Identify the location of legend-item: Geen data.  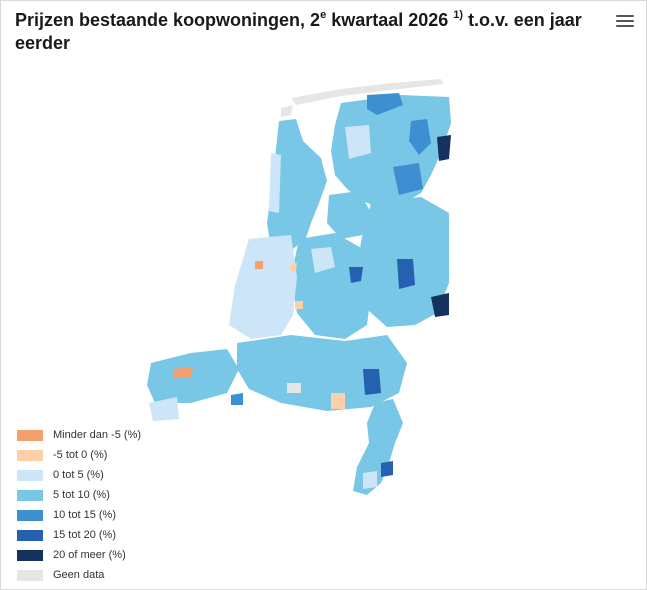
(79, 575).